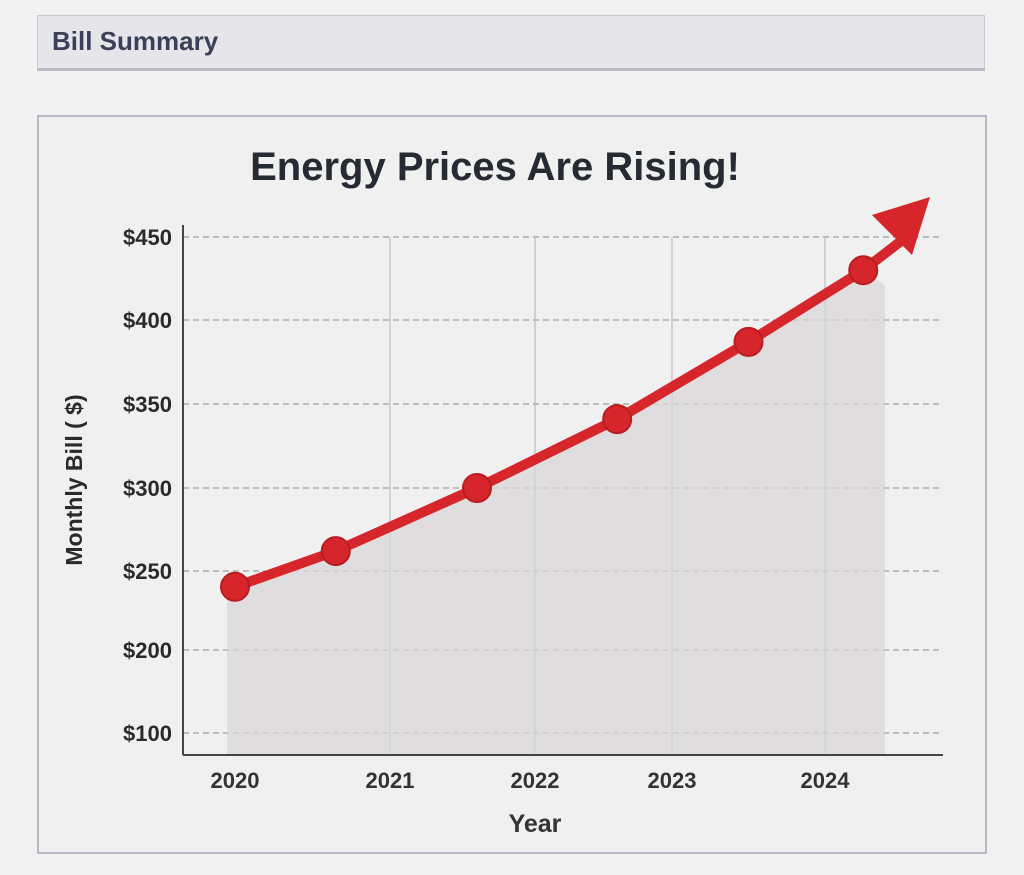 This screenshot has width=1024, height=875. I want to click on y-tick-label: $100, so click(147, 733).